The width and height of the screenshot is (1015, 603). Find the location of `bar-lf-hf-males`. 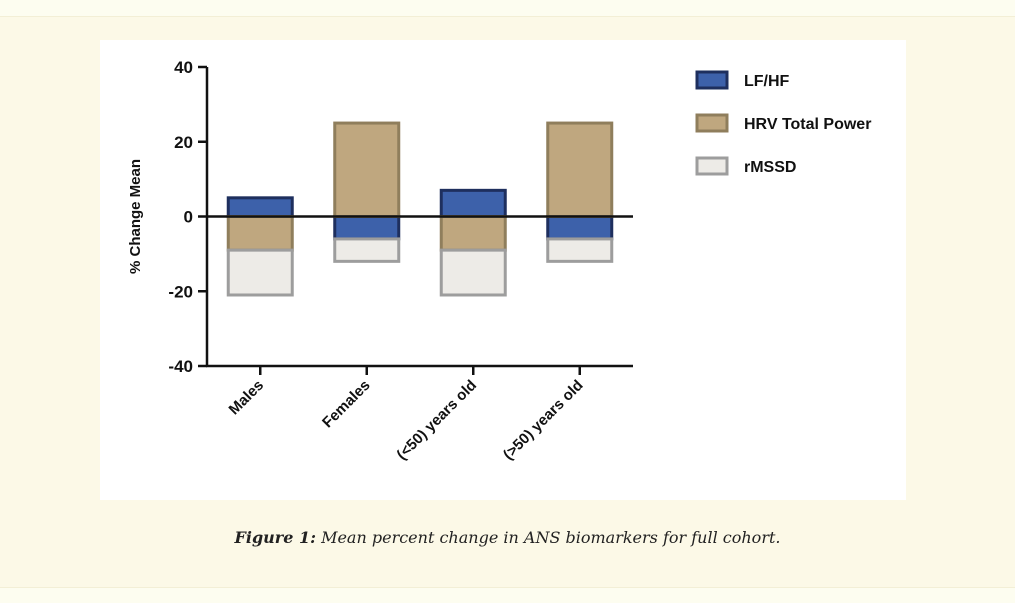

bar-lf-hf-males is located at coordinates (260, 207).